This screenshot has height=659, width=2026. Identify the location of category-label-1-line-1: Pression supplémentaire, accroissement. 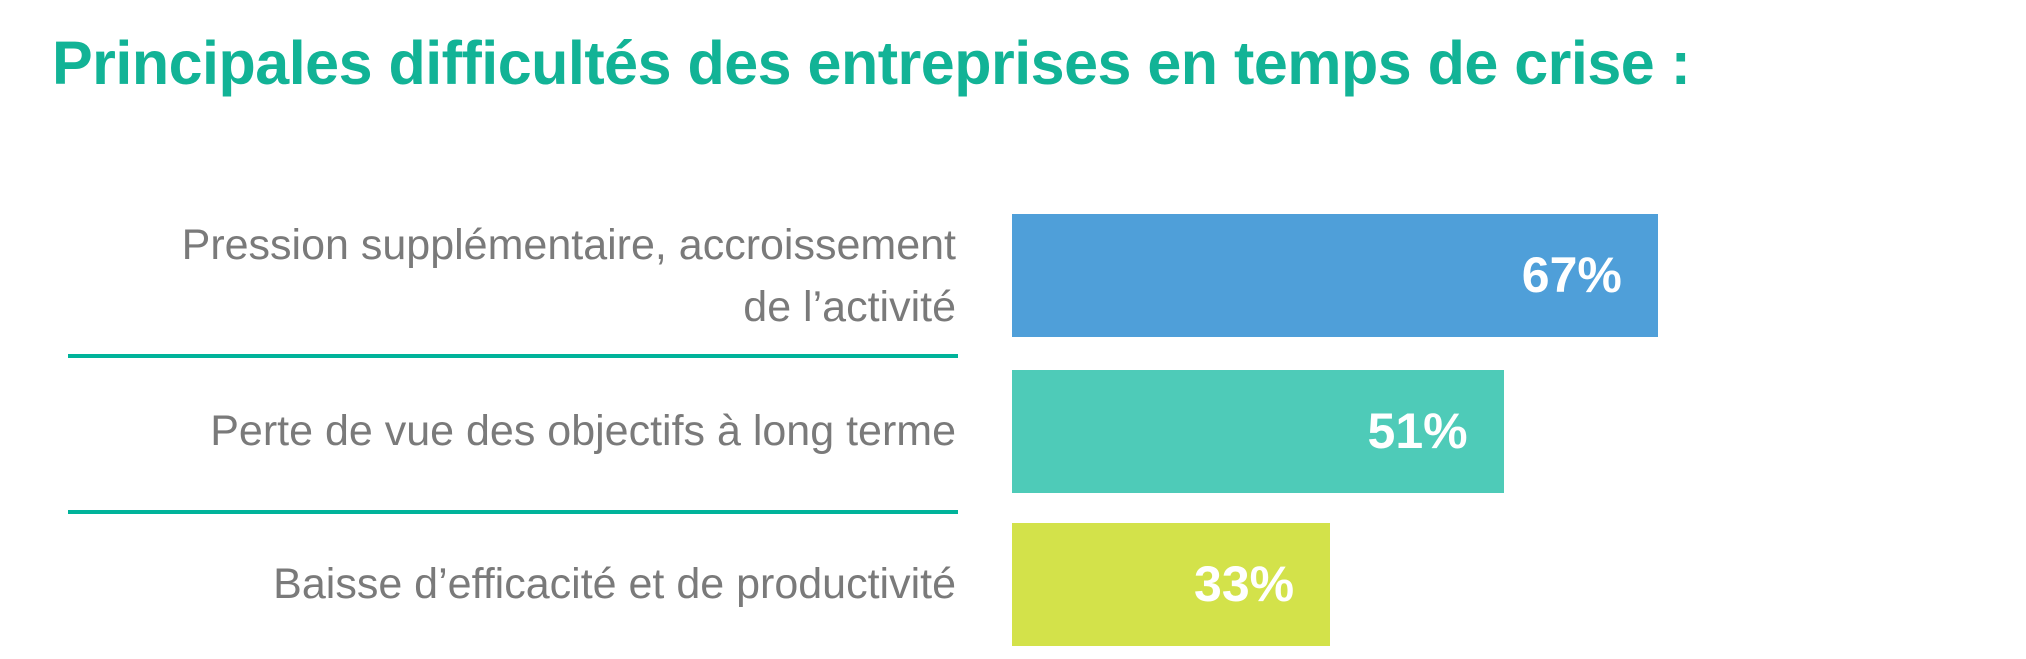
(568, 245).